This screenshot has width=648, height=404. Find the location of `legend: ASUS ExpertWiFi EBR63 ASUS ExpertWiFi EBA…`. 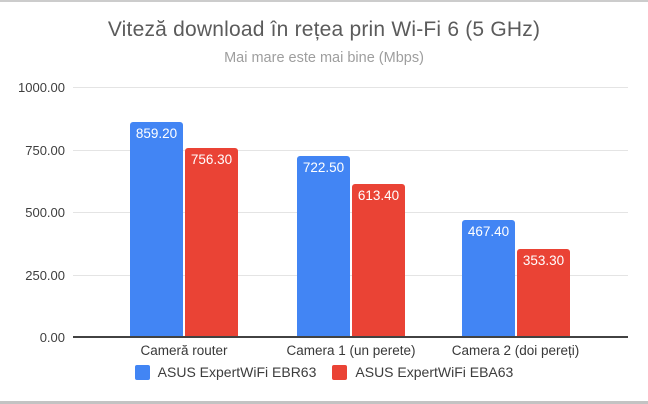

legend: ASUS ExpertWiFi EBR63 ASUS ExpertWiFi EBA… is located at coordinates (324, 372).